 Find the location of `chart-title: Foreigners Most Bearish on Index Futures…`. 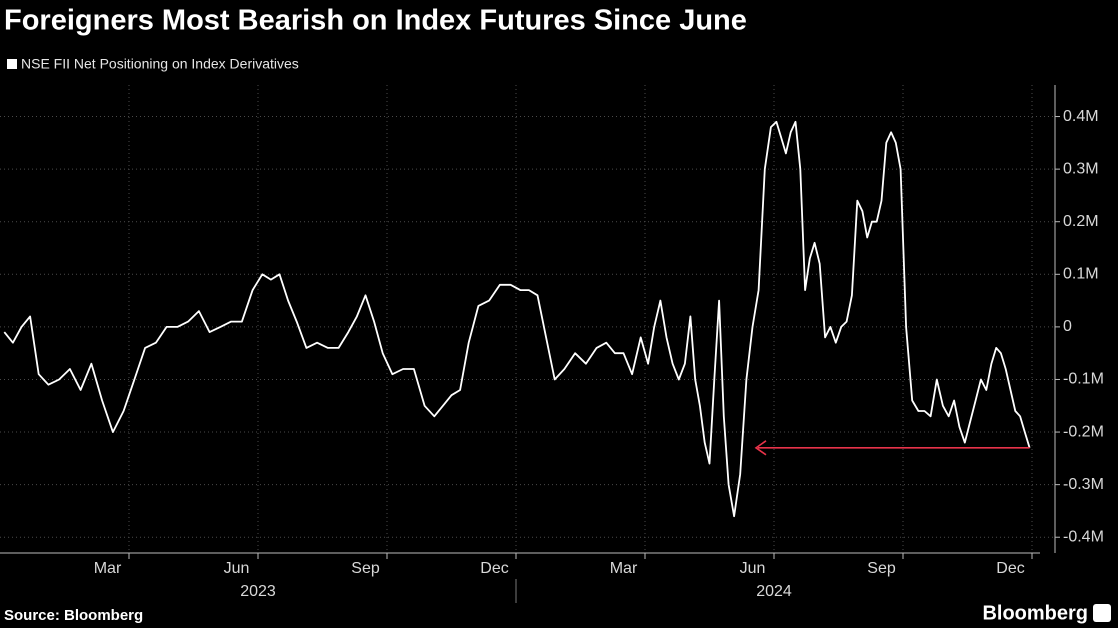

chart-title: Foreigners Most Bearish on Index Futures… is located at coordinates (375, 21).